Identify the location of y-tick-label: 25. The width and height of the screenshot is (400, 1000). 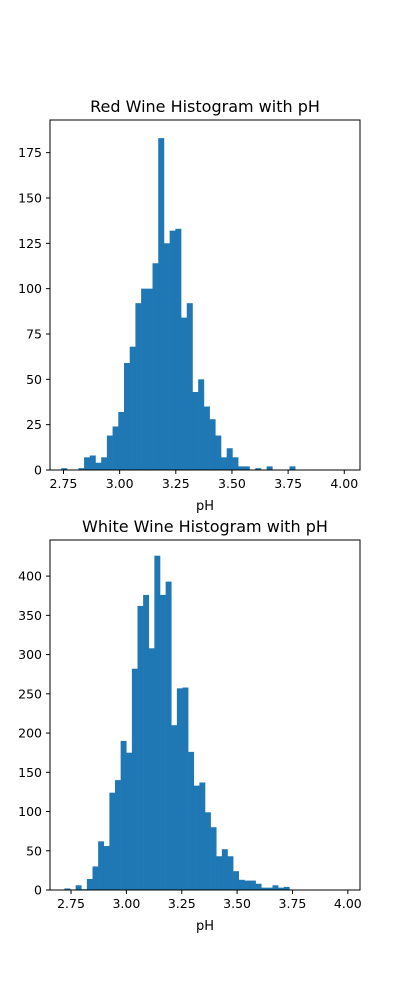
(34, 424).